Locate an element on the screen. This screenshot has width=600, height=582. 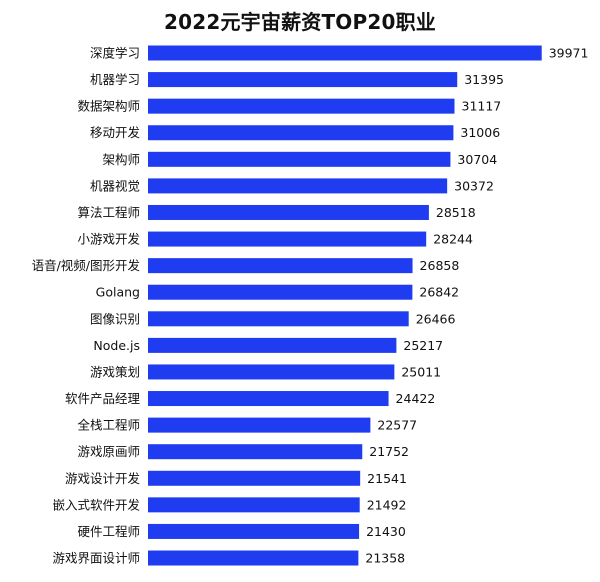
category-label: 游戏设计开发 is located at coordinates (103, 478).